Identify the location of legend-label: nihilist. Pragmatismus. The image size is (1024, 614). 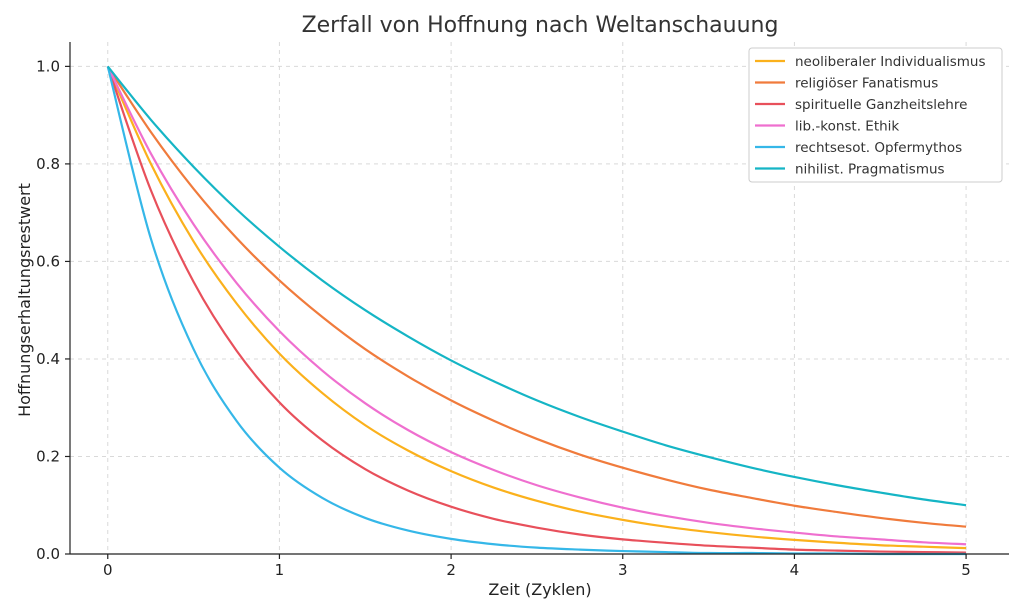
(870, 170).